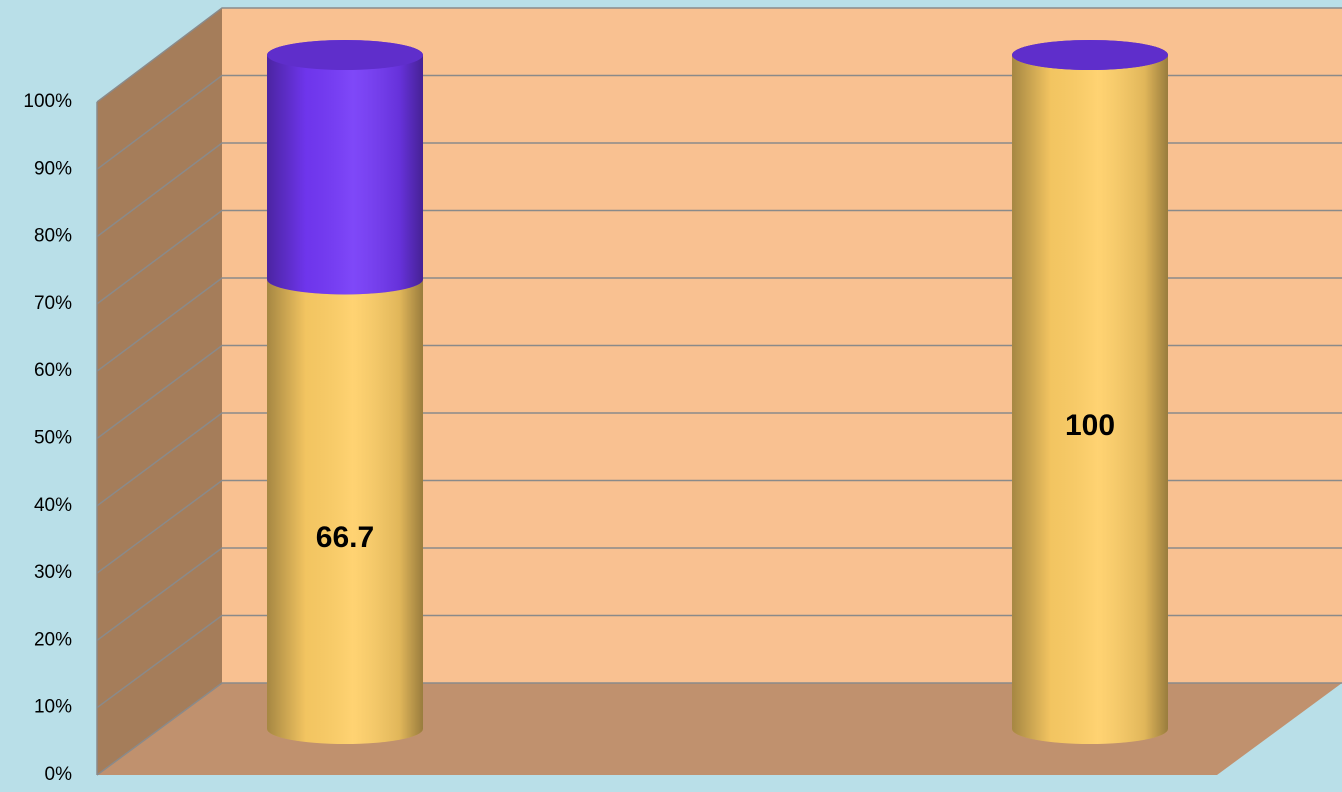 This screenshot has height=792, width=1342. What do you see at coordinates (53, 303) in the screenshot?
I see `y-tick-label: 70%` at bounding box center [53, 303].